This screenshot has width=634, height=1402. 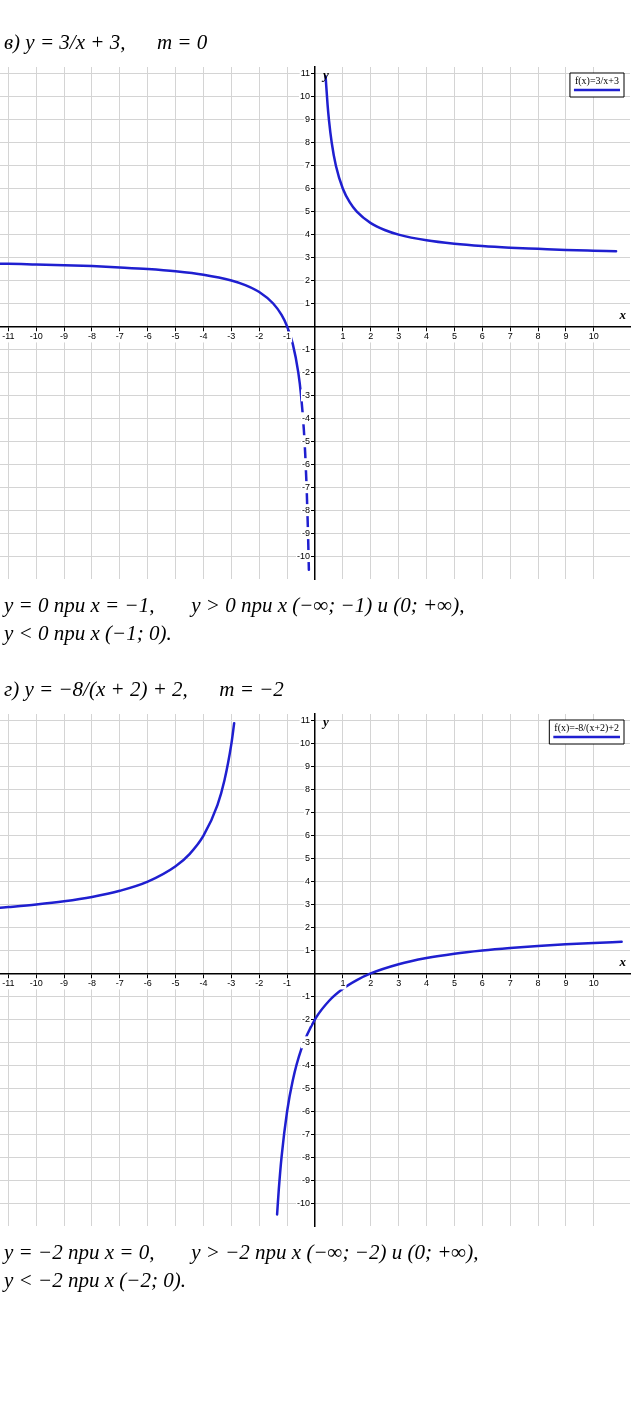 I want to click on text: f(x)=3/x+3, so click(x=597, y=80).